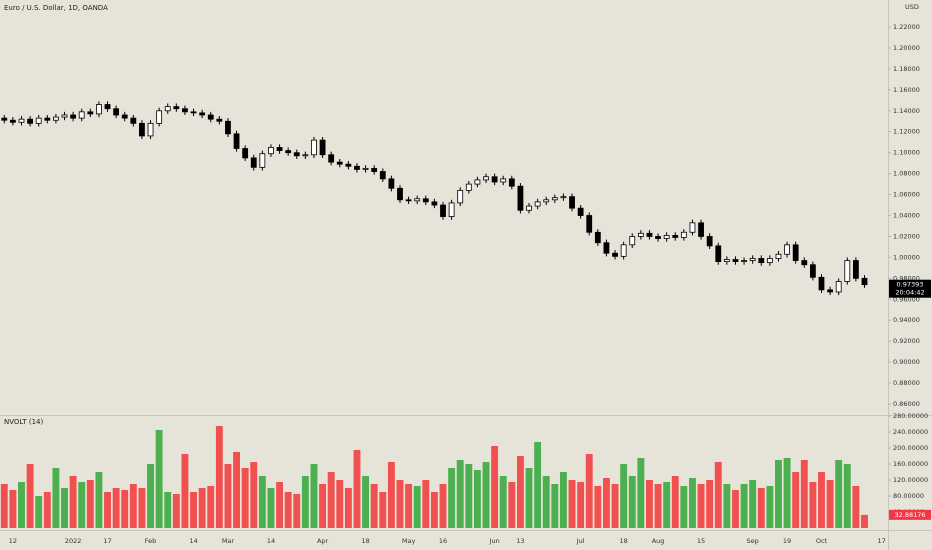 The image size is (932, 550). What do you see at coordinates (906, 320) in the screenshot?
I see `y-tick-label: 0.94000` at bounding box center [906, 320].